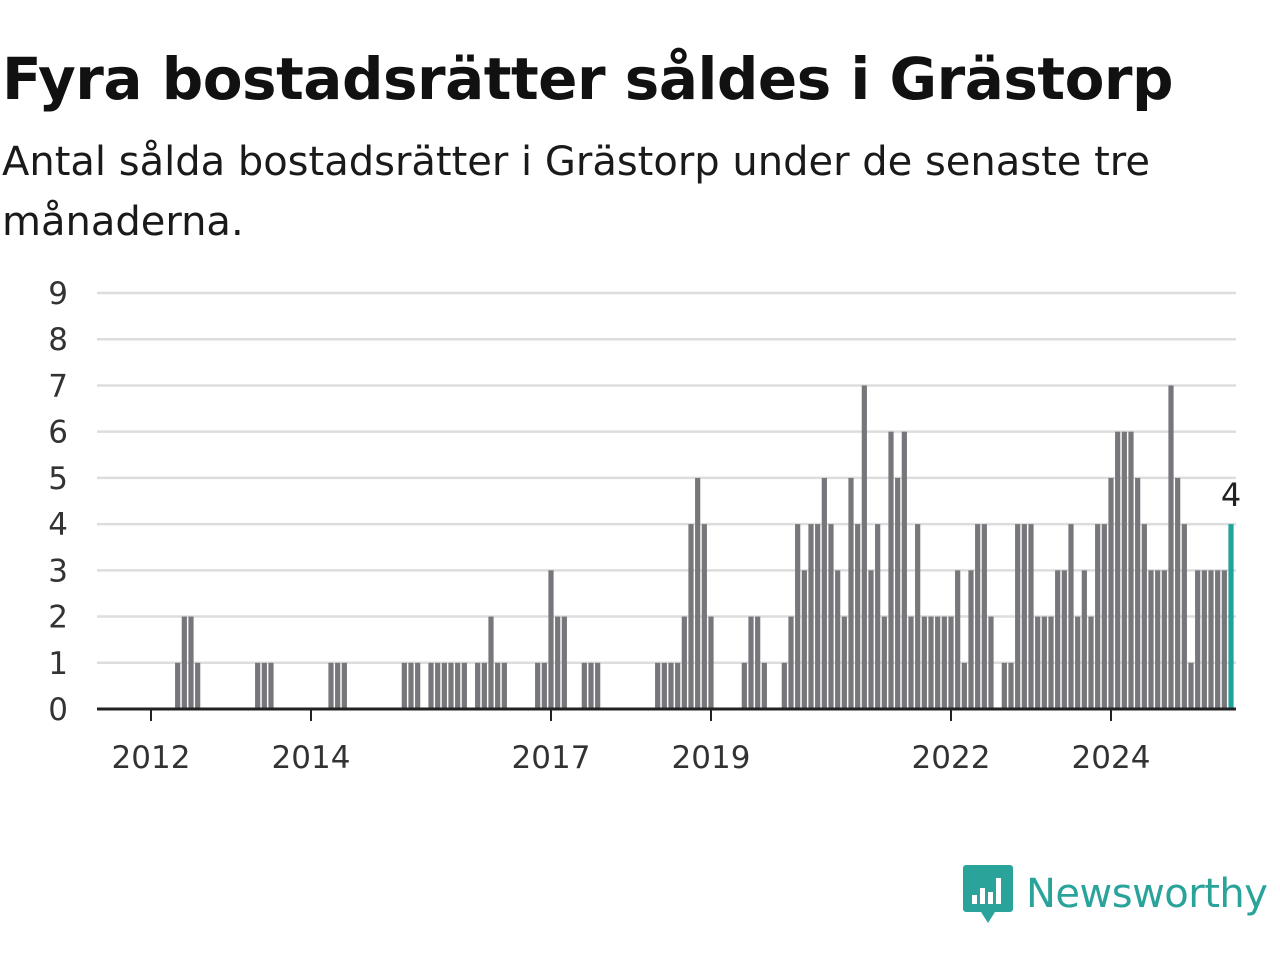 This screenshot has width=1280, height=960. What do you see at coordinates (58, 525) in the screenshot?
I see `y-tick-label: 4` at bounding box center [58, 525].